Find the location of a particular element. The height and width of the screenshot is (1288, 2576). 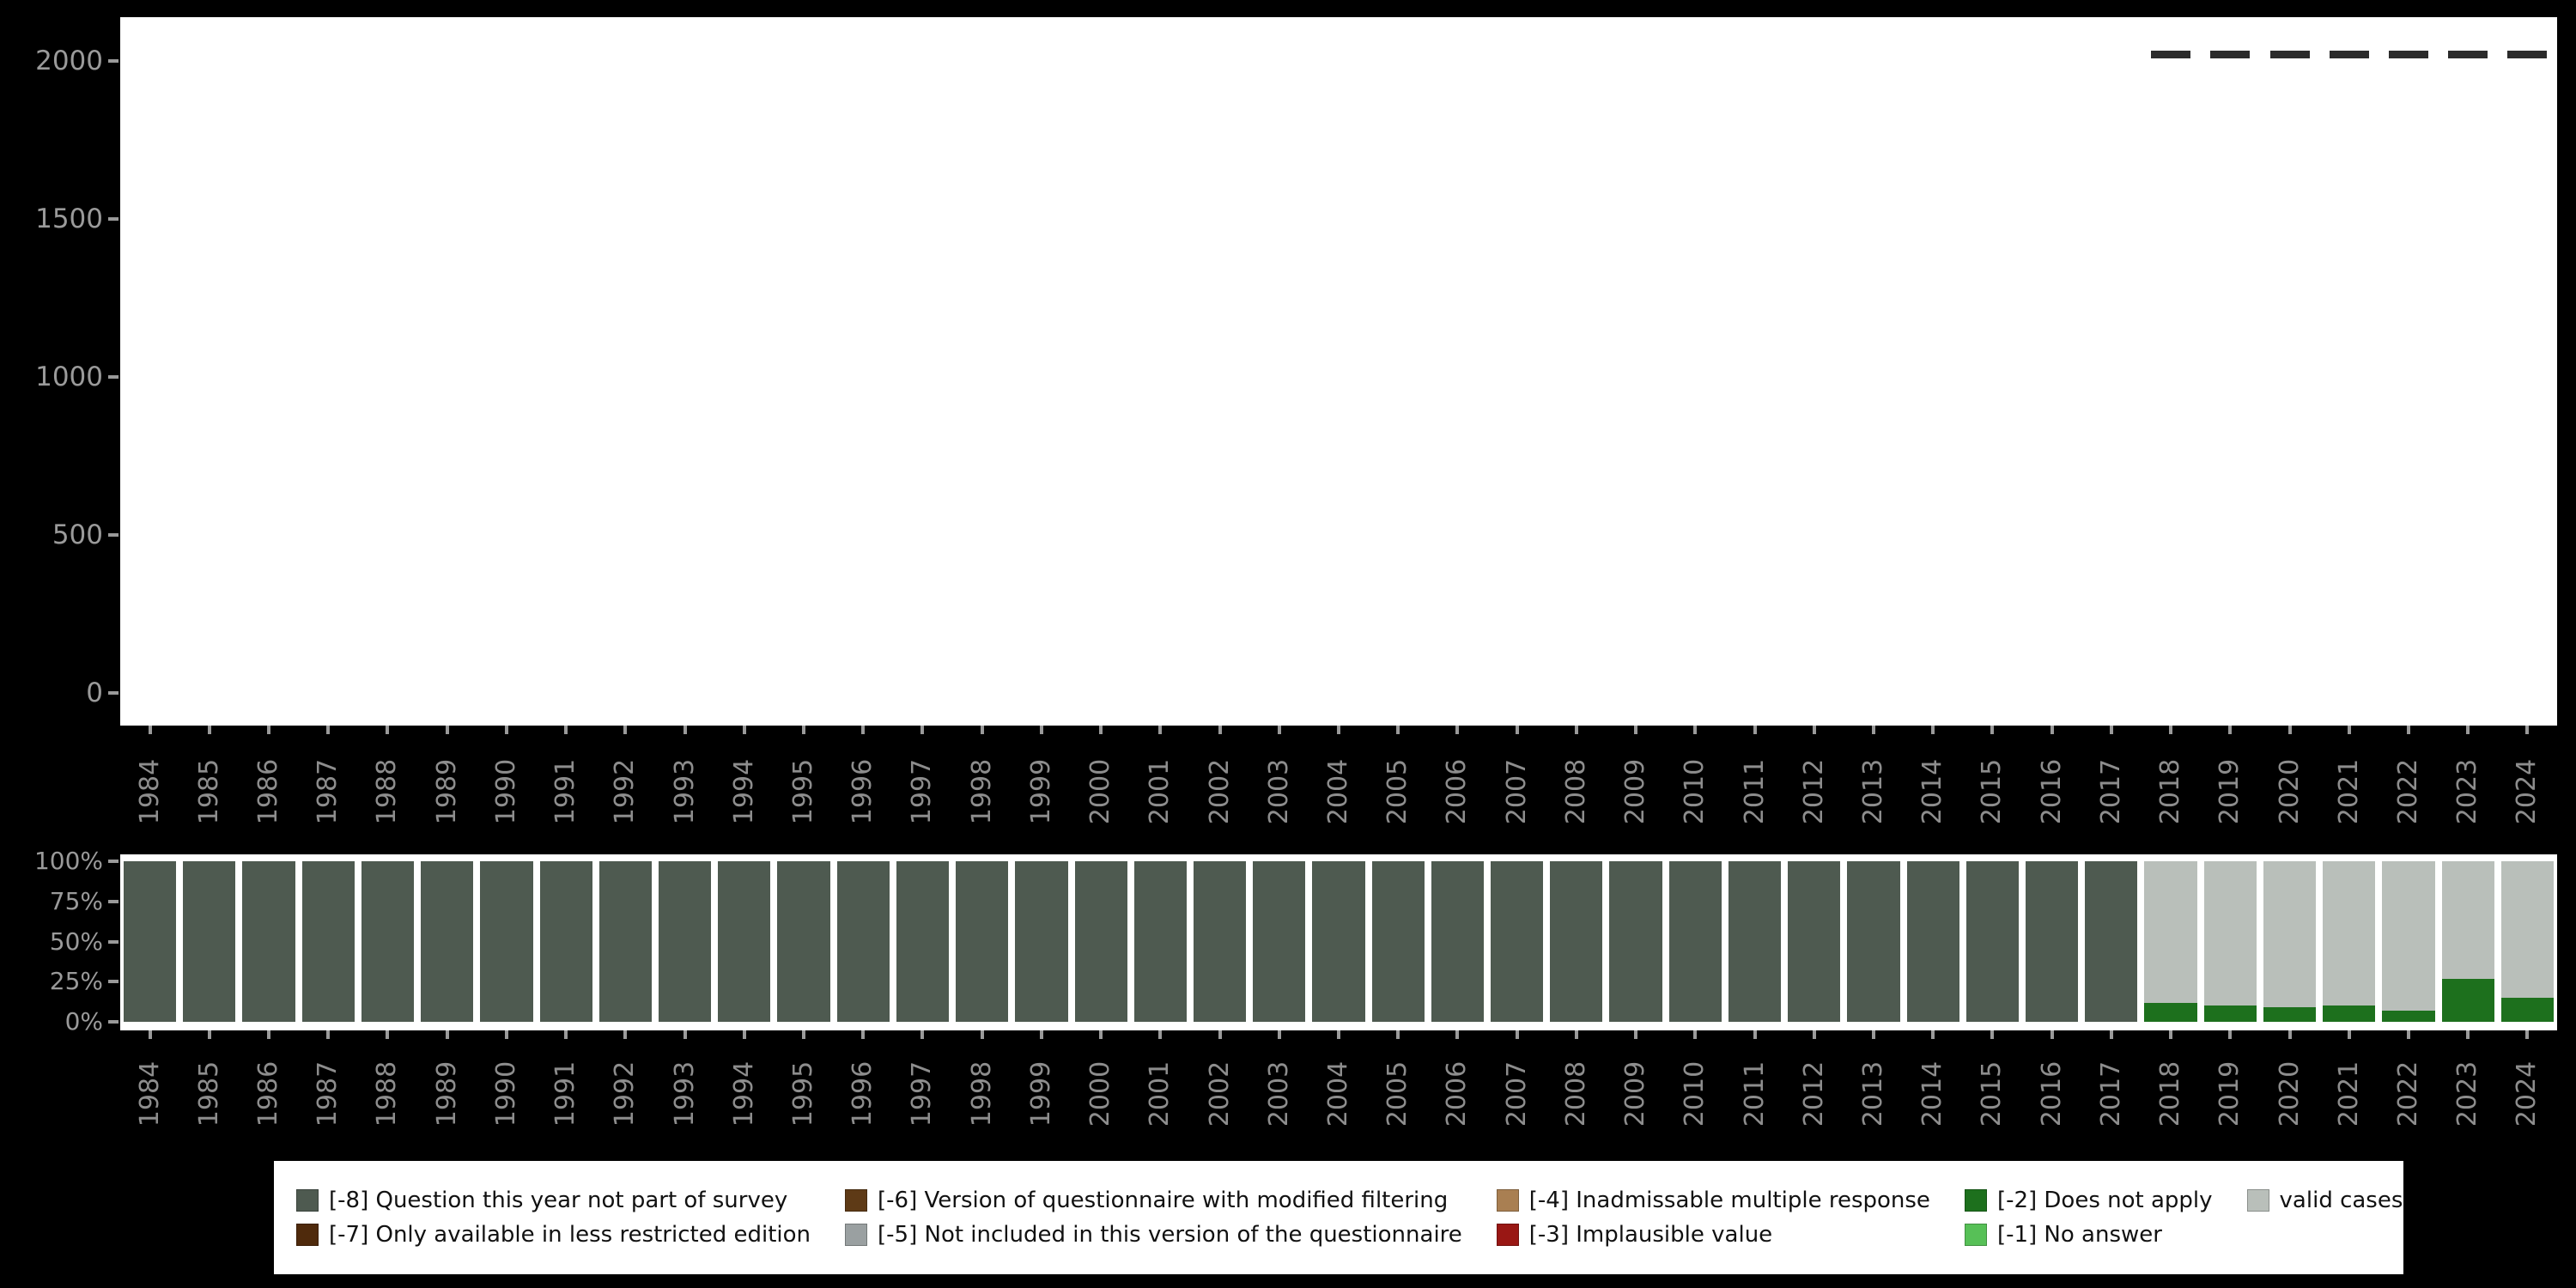

x-tick-label: 1993 is located at coordinates (684, 792).